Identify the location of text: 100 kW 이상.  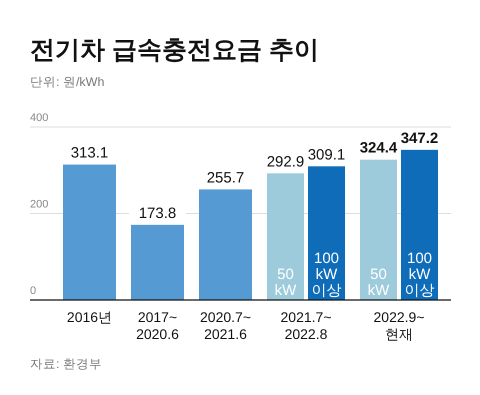
(419, 274).